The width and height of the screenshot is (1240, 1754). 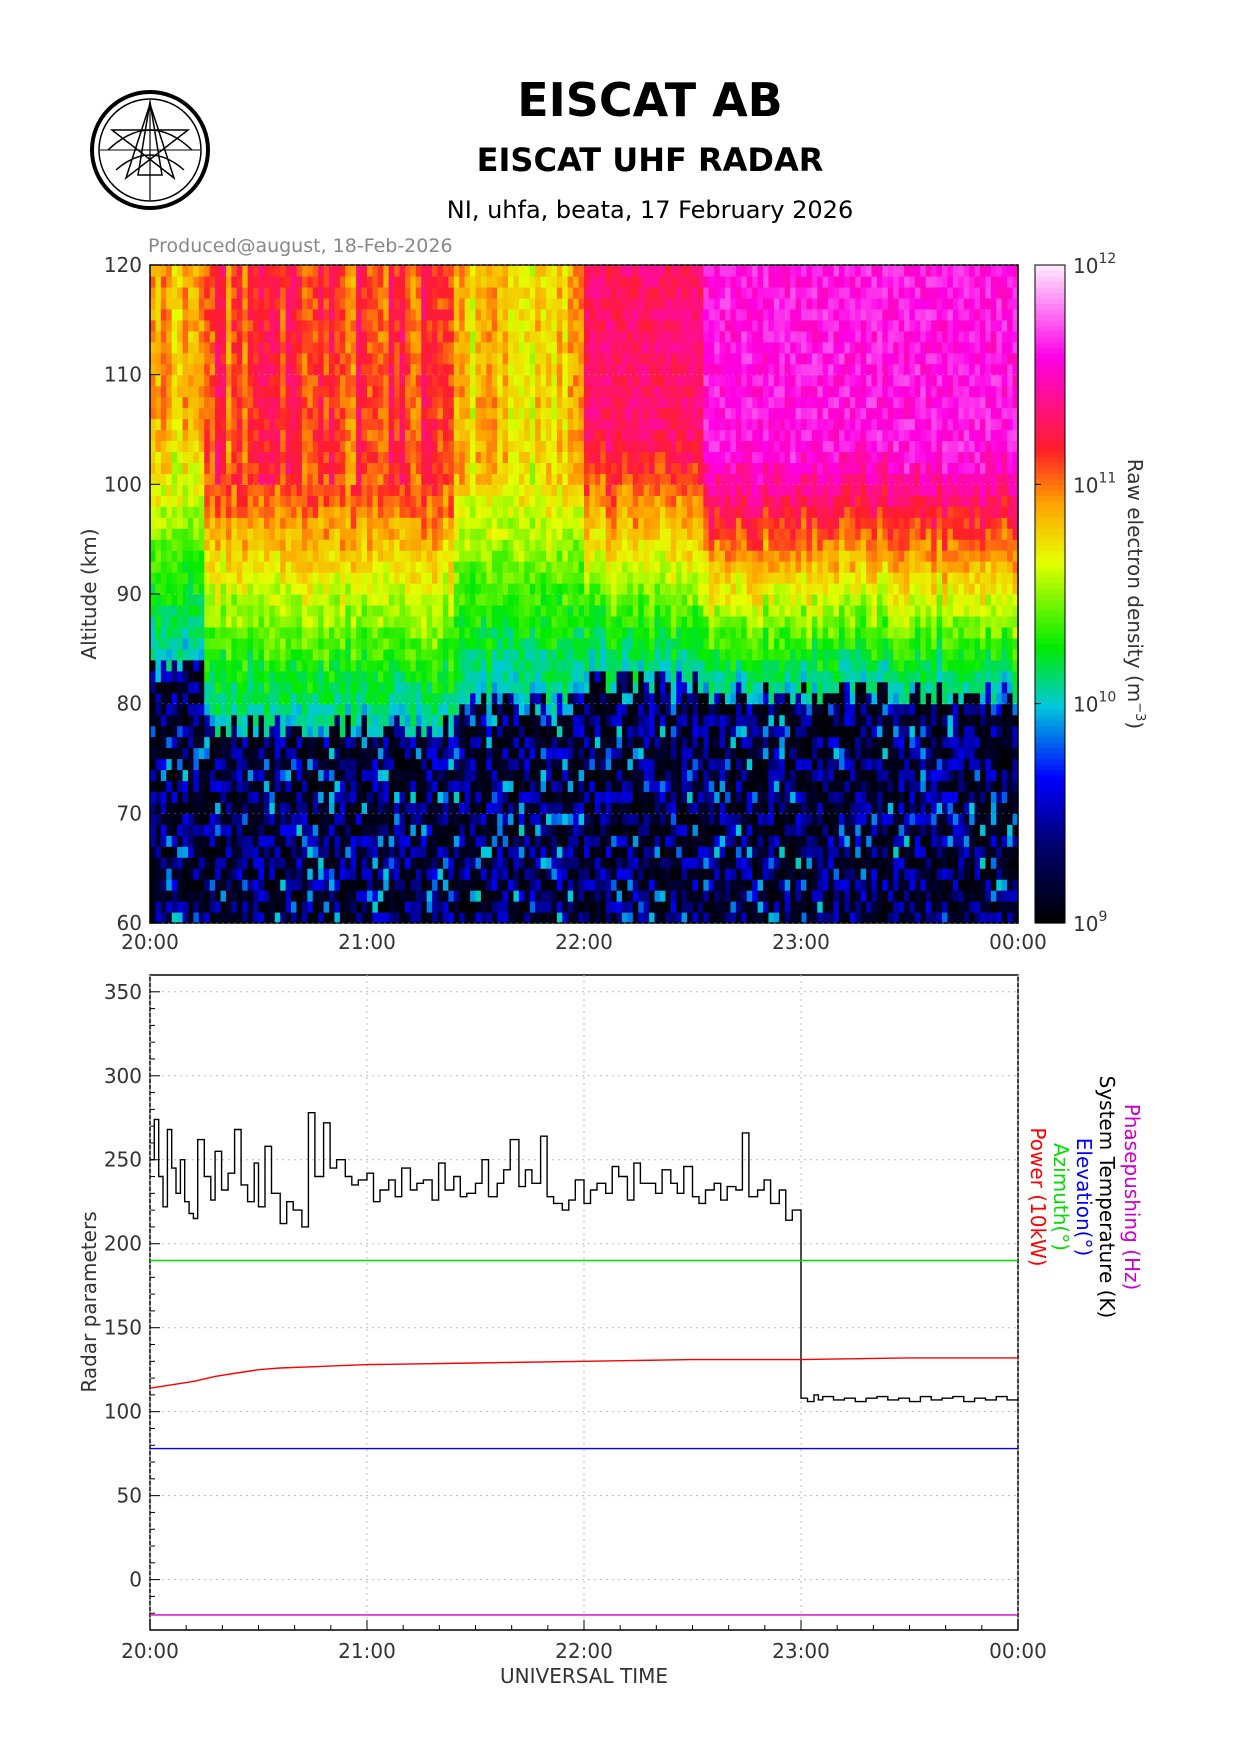 I want to click on page-subtitle: EISCAT UHF RADAR, so click(x=650, y=160).